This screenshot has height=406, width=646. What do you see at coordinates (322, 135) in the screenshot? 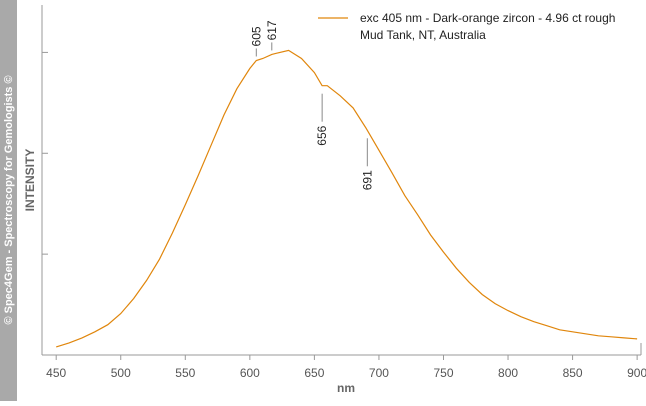
I see `peak-label: 656` at bounding box center [322, 135].